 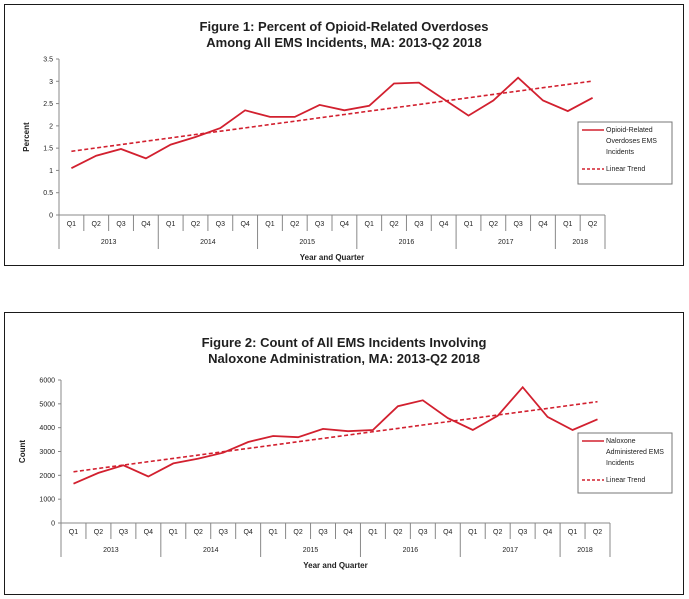 What do you see at coordinates (631, 141) in the screenshot?
I see `legend-entry-label: Overdoses EMS` at bounding box center [631, 141].